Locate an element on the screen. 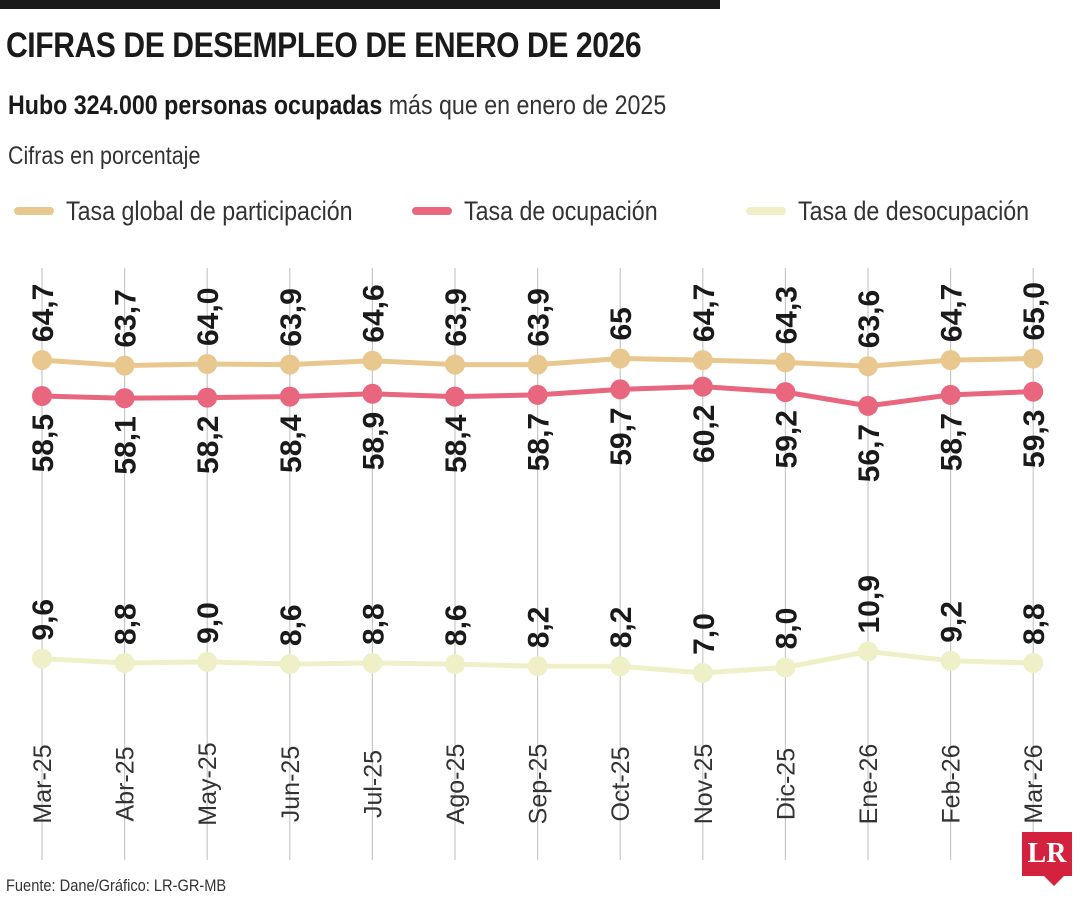 The height and width of the screenshot is (900, 1080). x-tick-label: Jul-25 is located at coordinates (373, 784).